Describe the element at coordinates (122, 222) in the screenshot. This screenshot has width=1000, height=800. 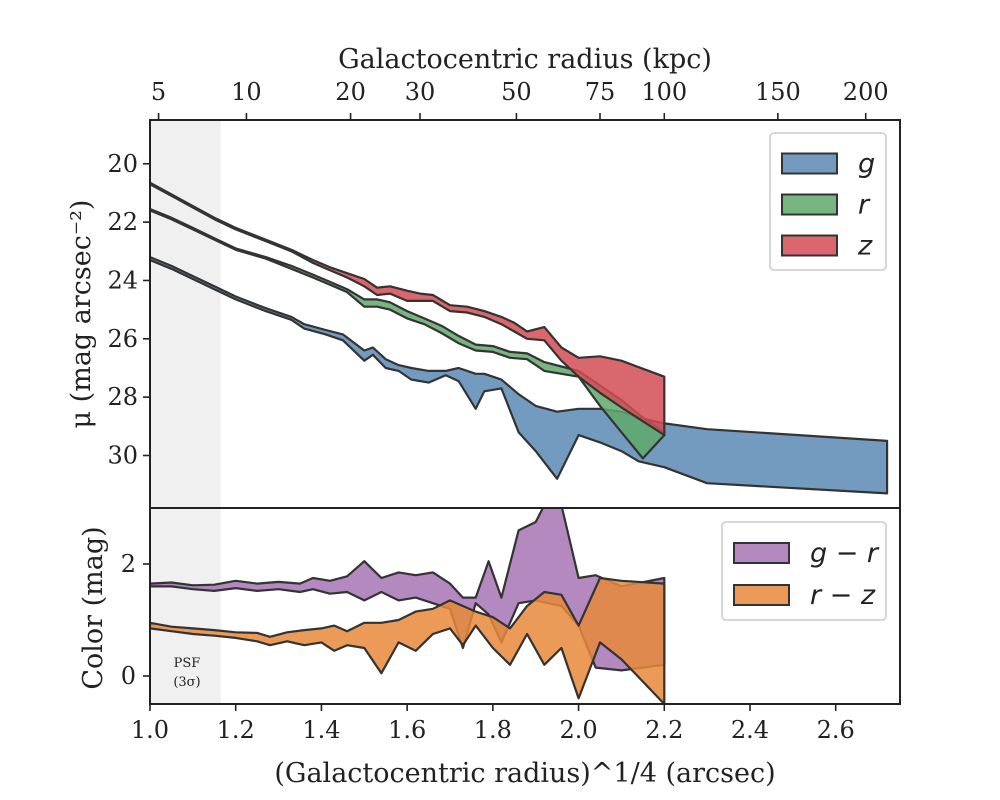
I see `y-tick-label: 22` at that location.